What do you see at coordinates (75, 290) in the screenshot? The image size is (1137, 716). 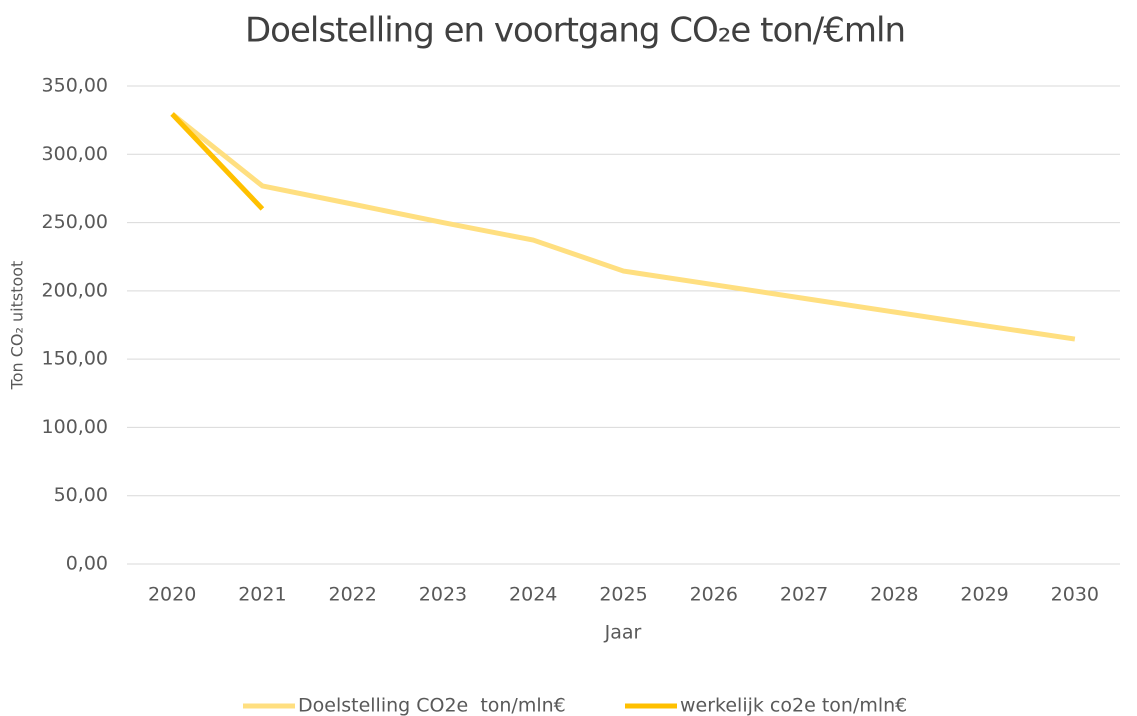 I see `y-tick-label: 200,00` at bounding box center [75, 290].